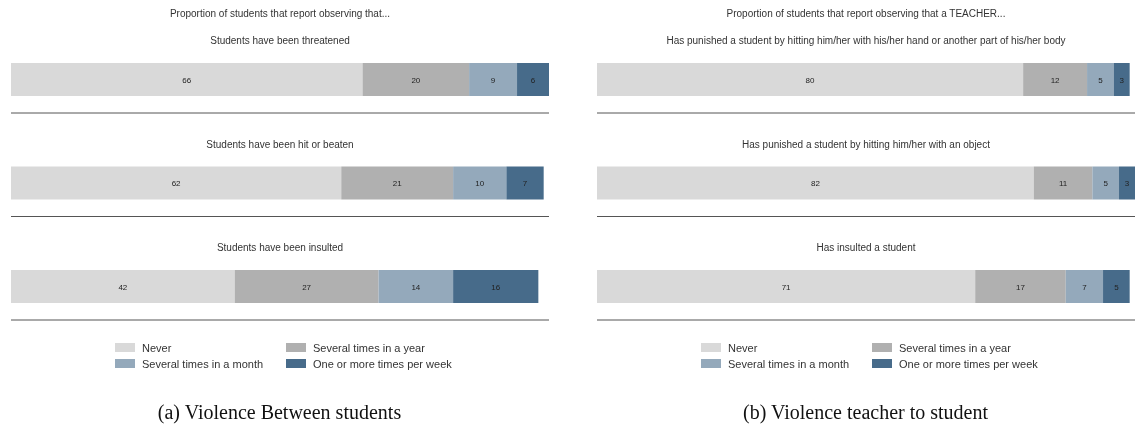 This screenshot has width=1135, height=429. I want to click on data-label: 71, so click(786, 287).